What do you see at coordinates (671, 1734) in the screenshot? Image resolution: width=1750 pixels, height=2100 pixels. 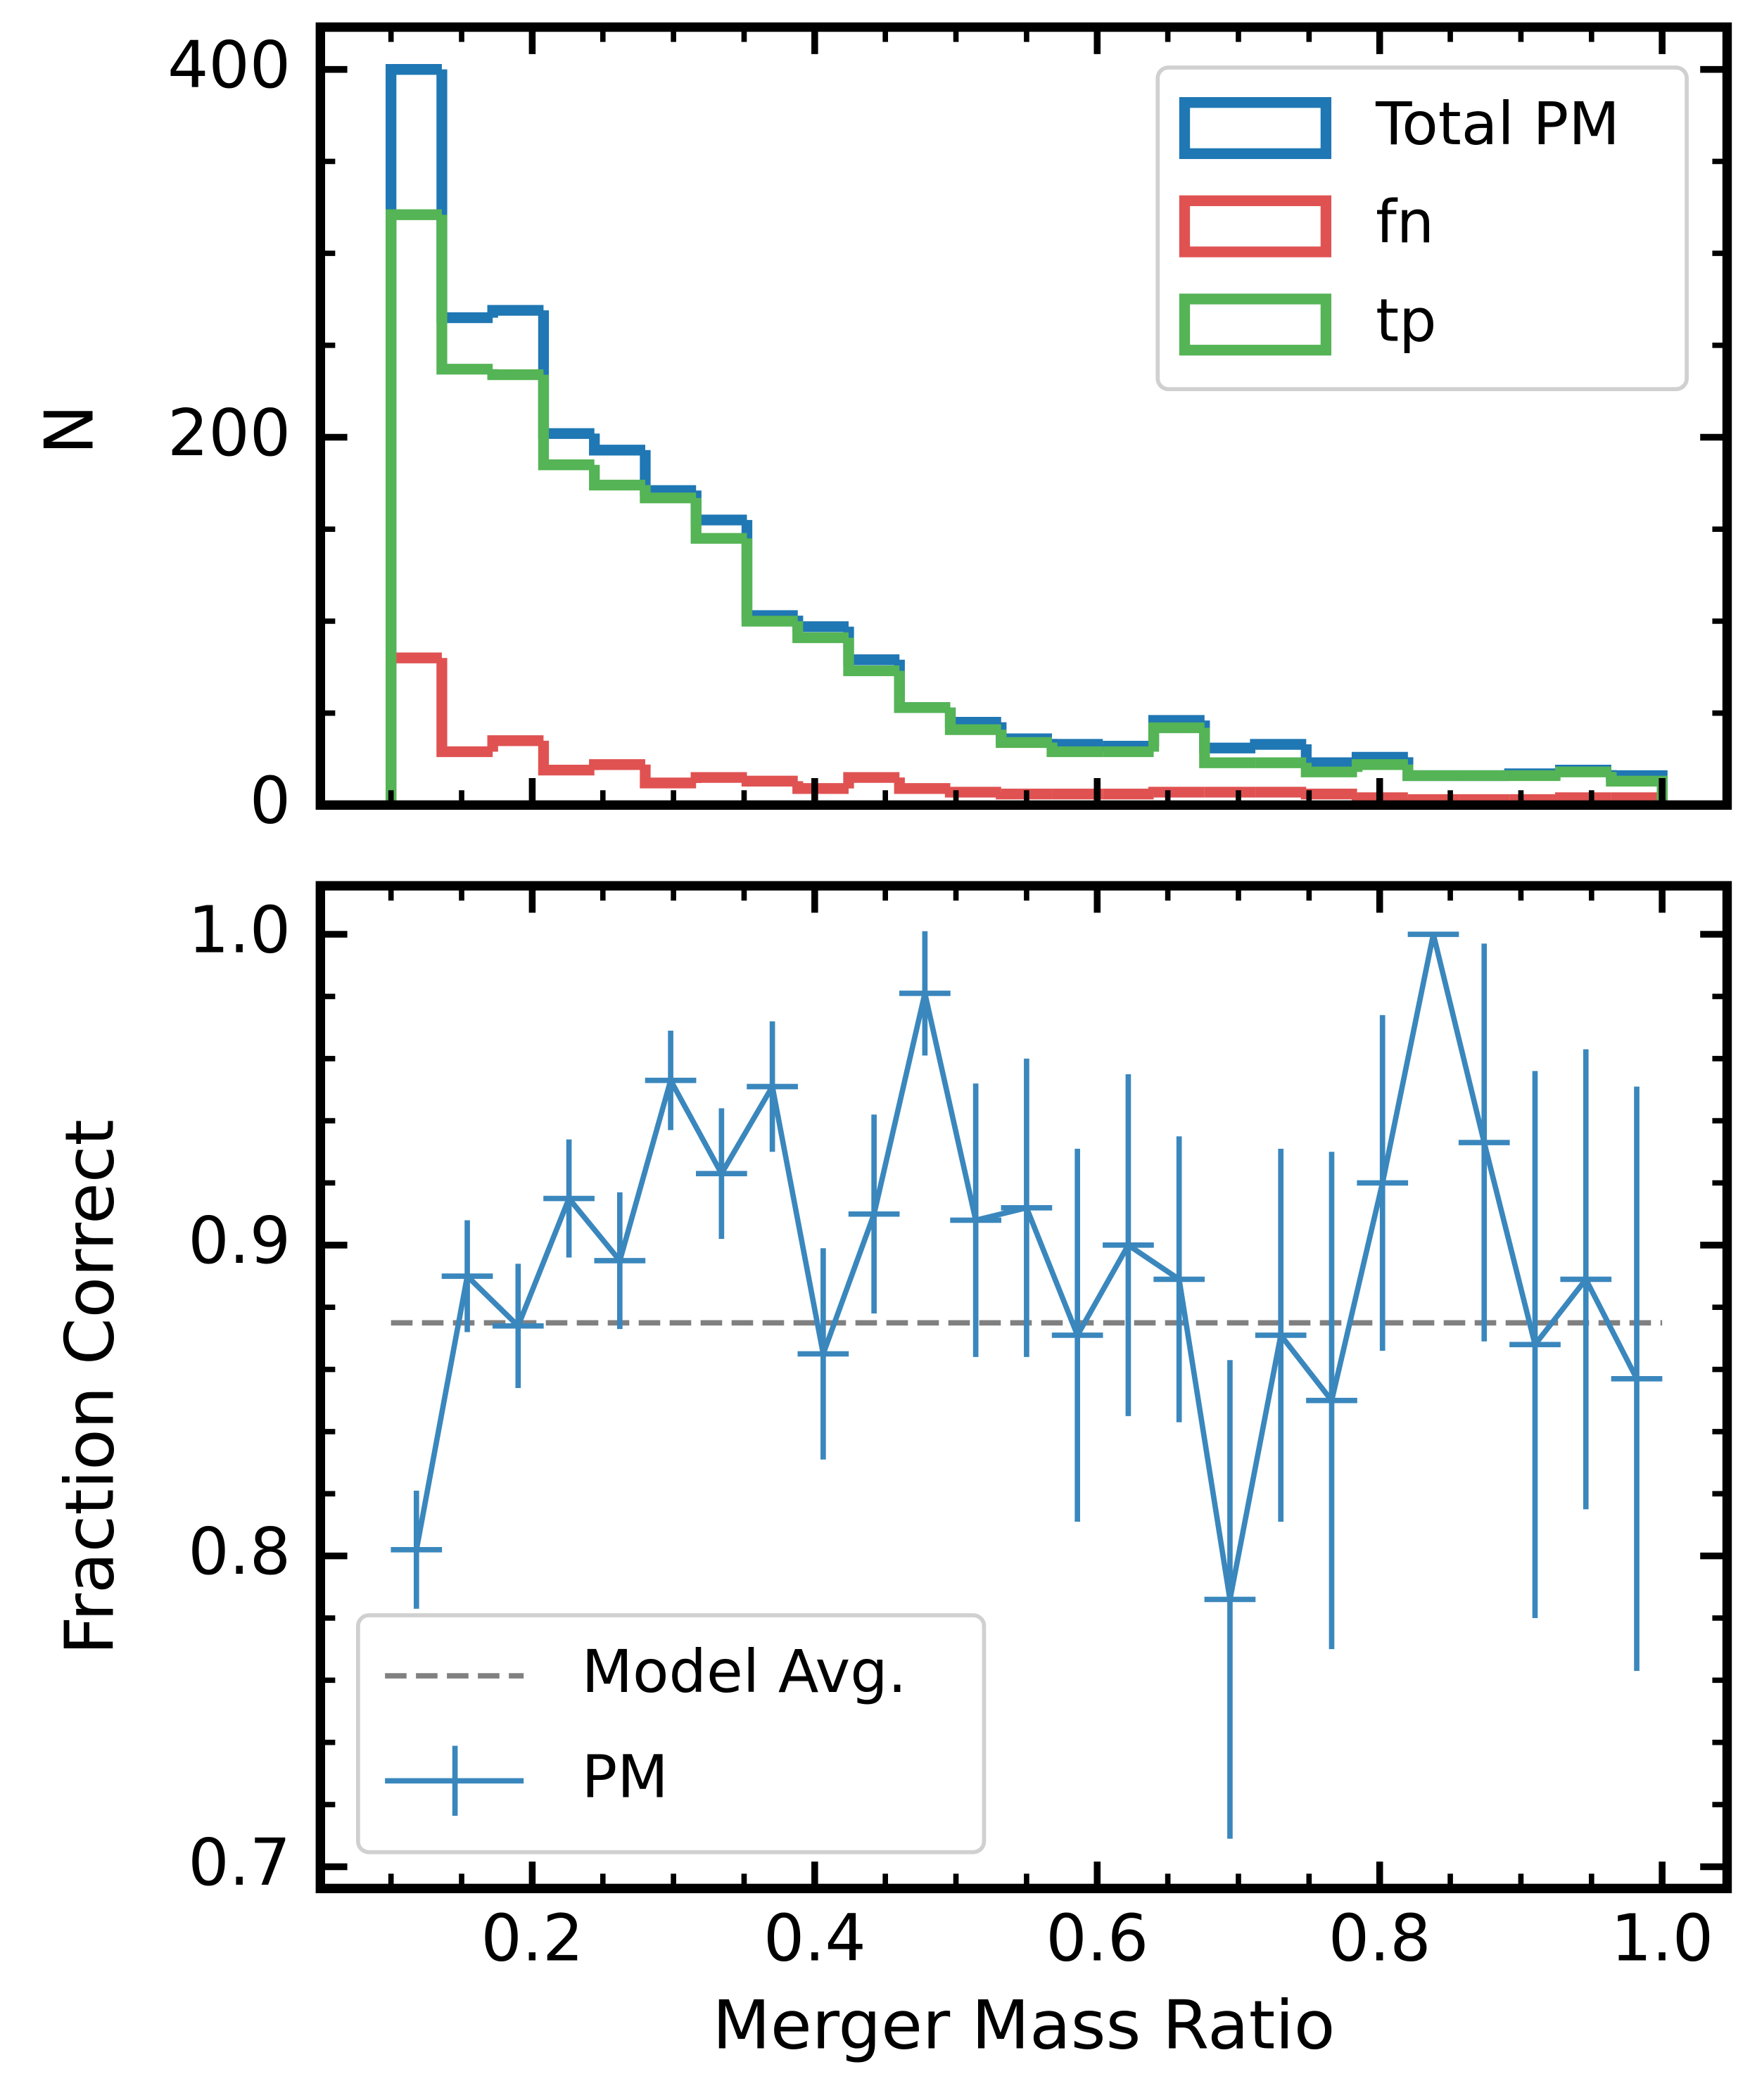 I see `legend: Model Avg. PM` at bounding box center [671, 1734].